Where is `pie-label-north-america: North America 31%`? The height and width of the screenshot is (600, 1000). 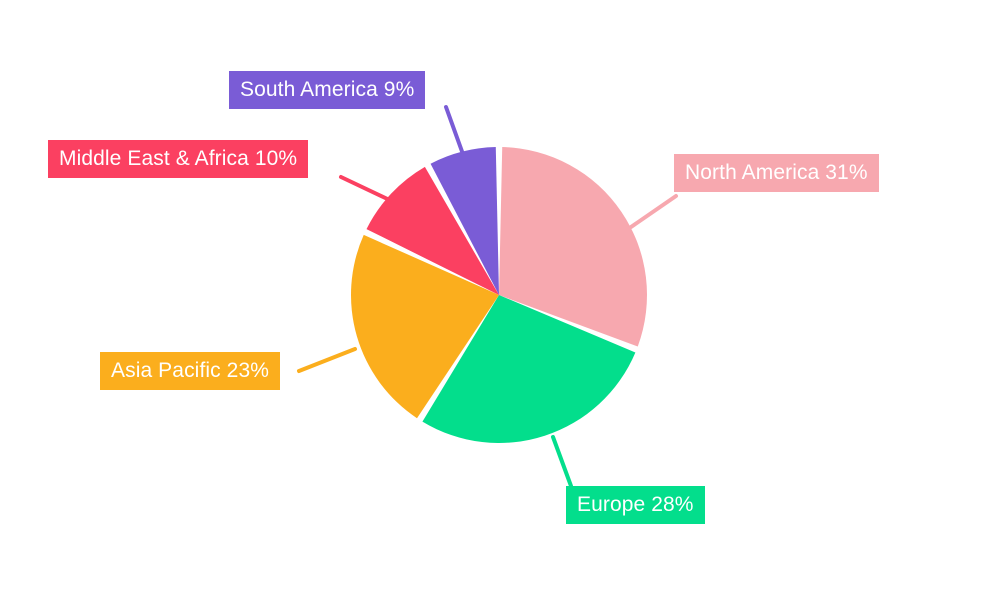
pie-label-north-america: North America 31% is located at coordinates (776, 173).